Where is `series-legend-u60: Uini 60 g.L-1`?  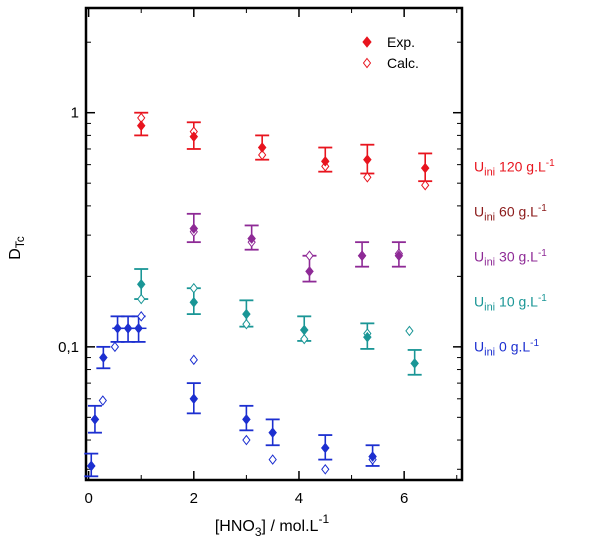
series-legend-u60: Uini 60 g.L-1 is located at coordinates (510, 213).